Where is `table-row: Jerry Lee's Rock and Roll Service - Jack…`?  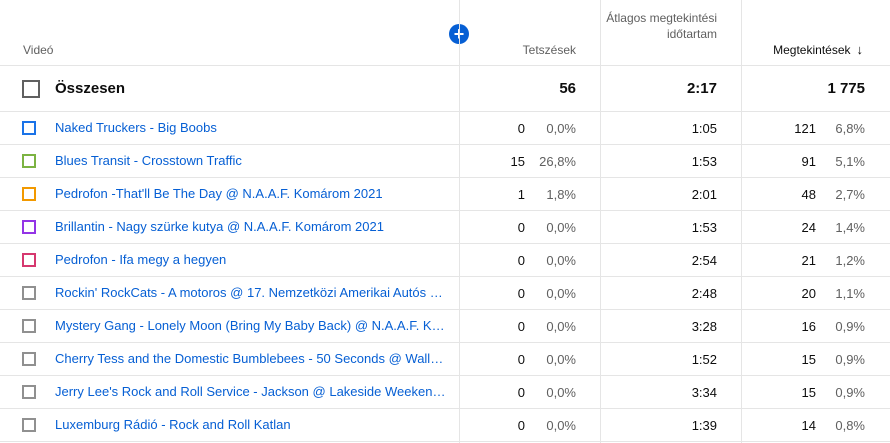 table-row: Jerry Lee's Rock and Roll Service - Jack… is located at coordinates (445, 392).